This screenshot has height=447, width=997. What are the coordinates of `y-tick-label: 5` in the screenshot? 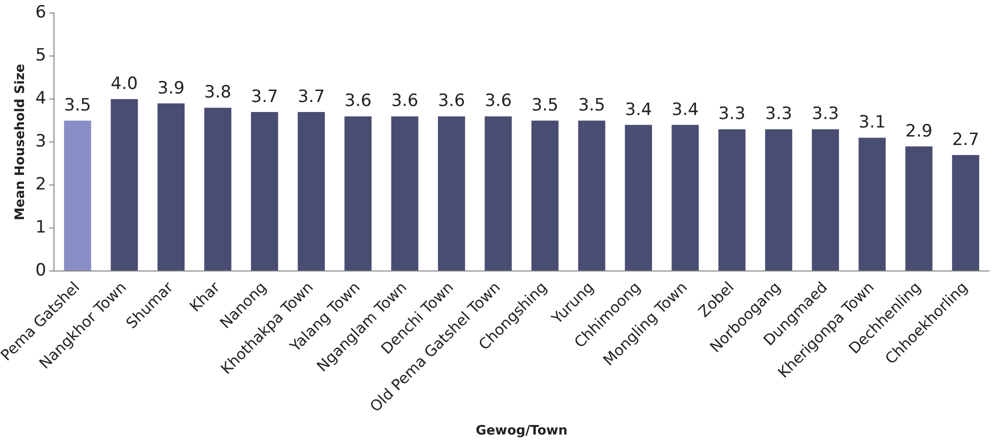 It's located at (40, 56).